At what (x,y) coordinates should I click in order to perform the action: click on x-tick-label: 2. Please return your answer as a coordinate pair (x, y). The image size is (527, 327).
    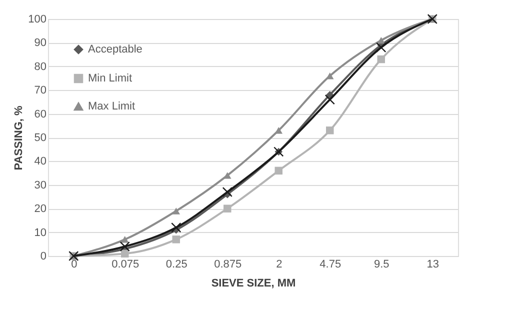
    Looking at the image, I should click on (279, 264).